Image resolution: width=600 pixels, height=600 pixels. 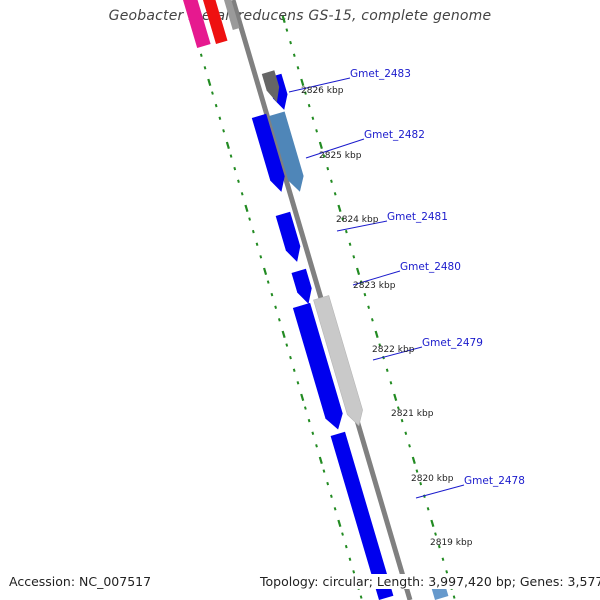 What do you see at coordinates (380, 74) in the screenshot?
I see `gene-label: Gmet_2483` at bounding box center [380, 74].